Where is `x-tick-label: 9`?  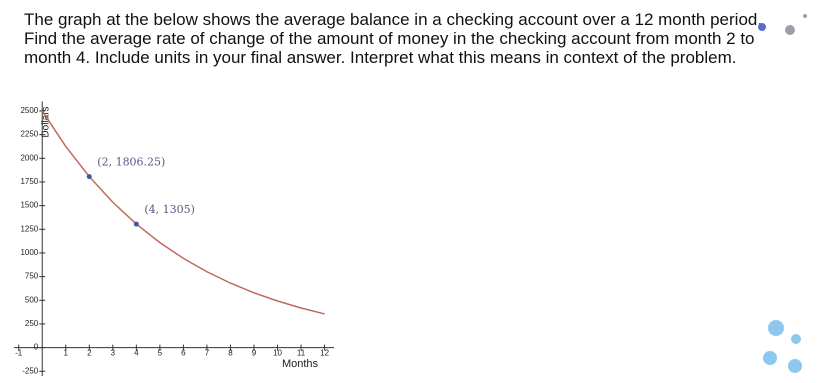 x-tick-label: 9 is located at coordinates (254, 353).